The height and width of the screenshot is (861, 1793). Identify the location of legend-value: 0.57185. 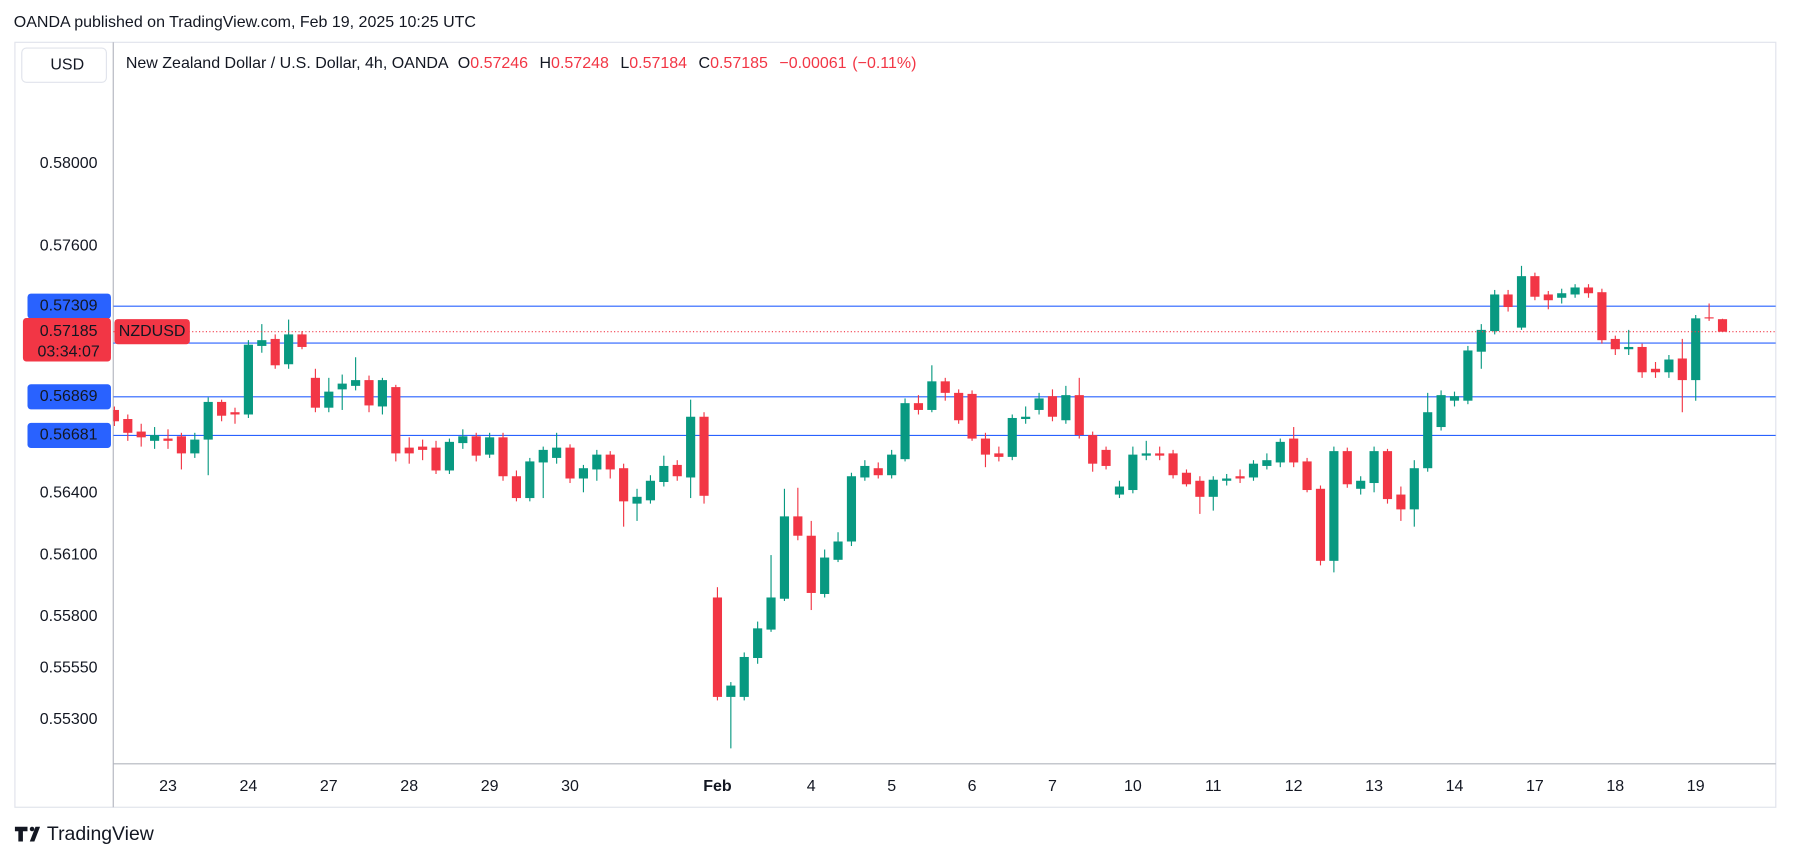
(739, 63).